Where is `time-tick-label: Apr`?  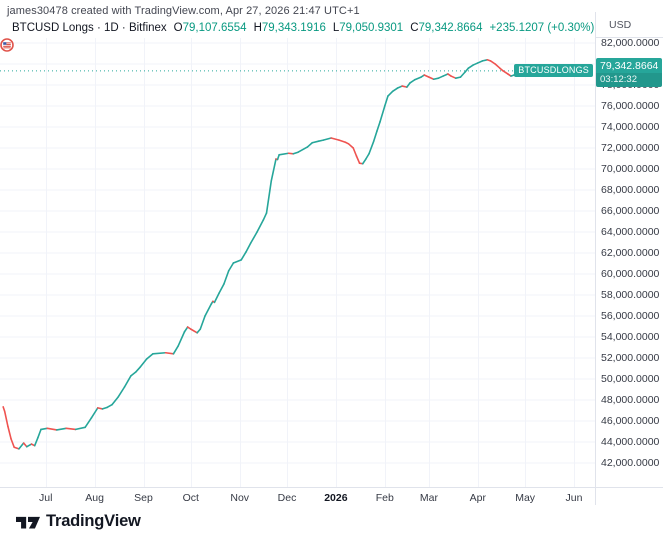 time-tick-label: Apr is located at coordinates (477, 498).